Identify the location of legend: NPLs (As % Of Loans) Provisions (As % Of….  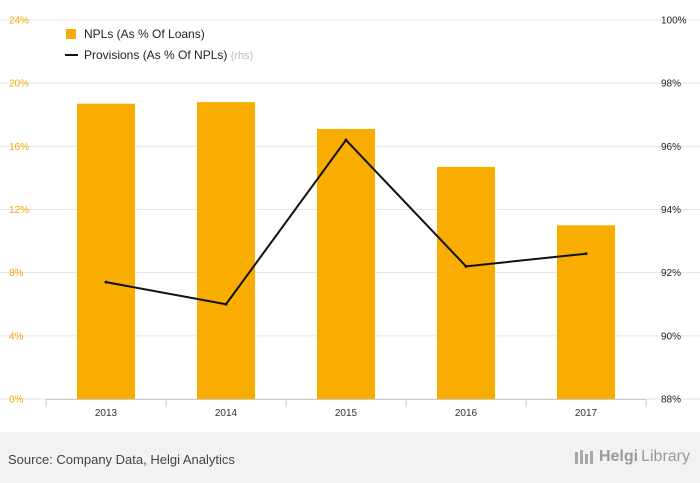
(159, 44).